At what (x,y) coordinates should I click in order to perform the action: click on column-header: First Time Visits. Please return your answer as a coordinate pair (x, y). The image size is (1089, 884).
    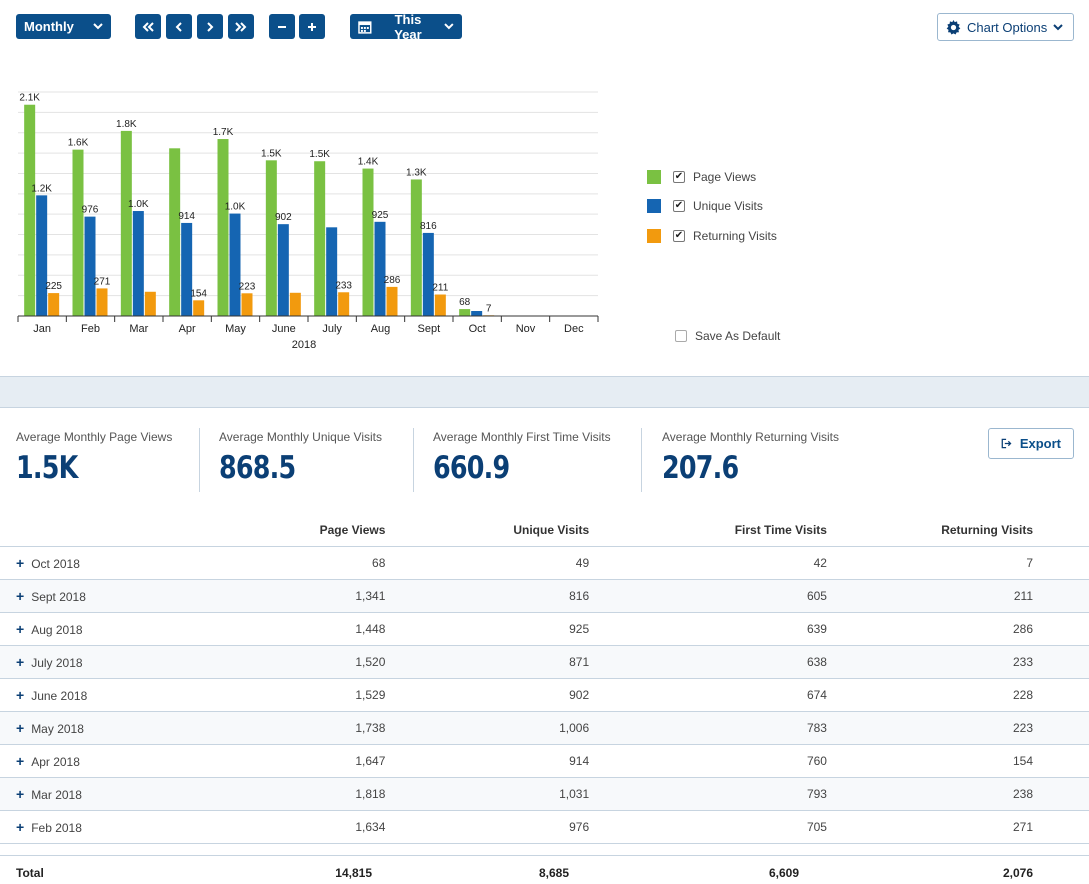
    Looking at the image, I should click on (728, 531).